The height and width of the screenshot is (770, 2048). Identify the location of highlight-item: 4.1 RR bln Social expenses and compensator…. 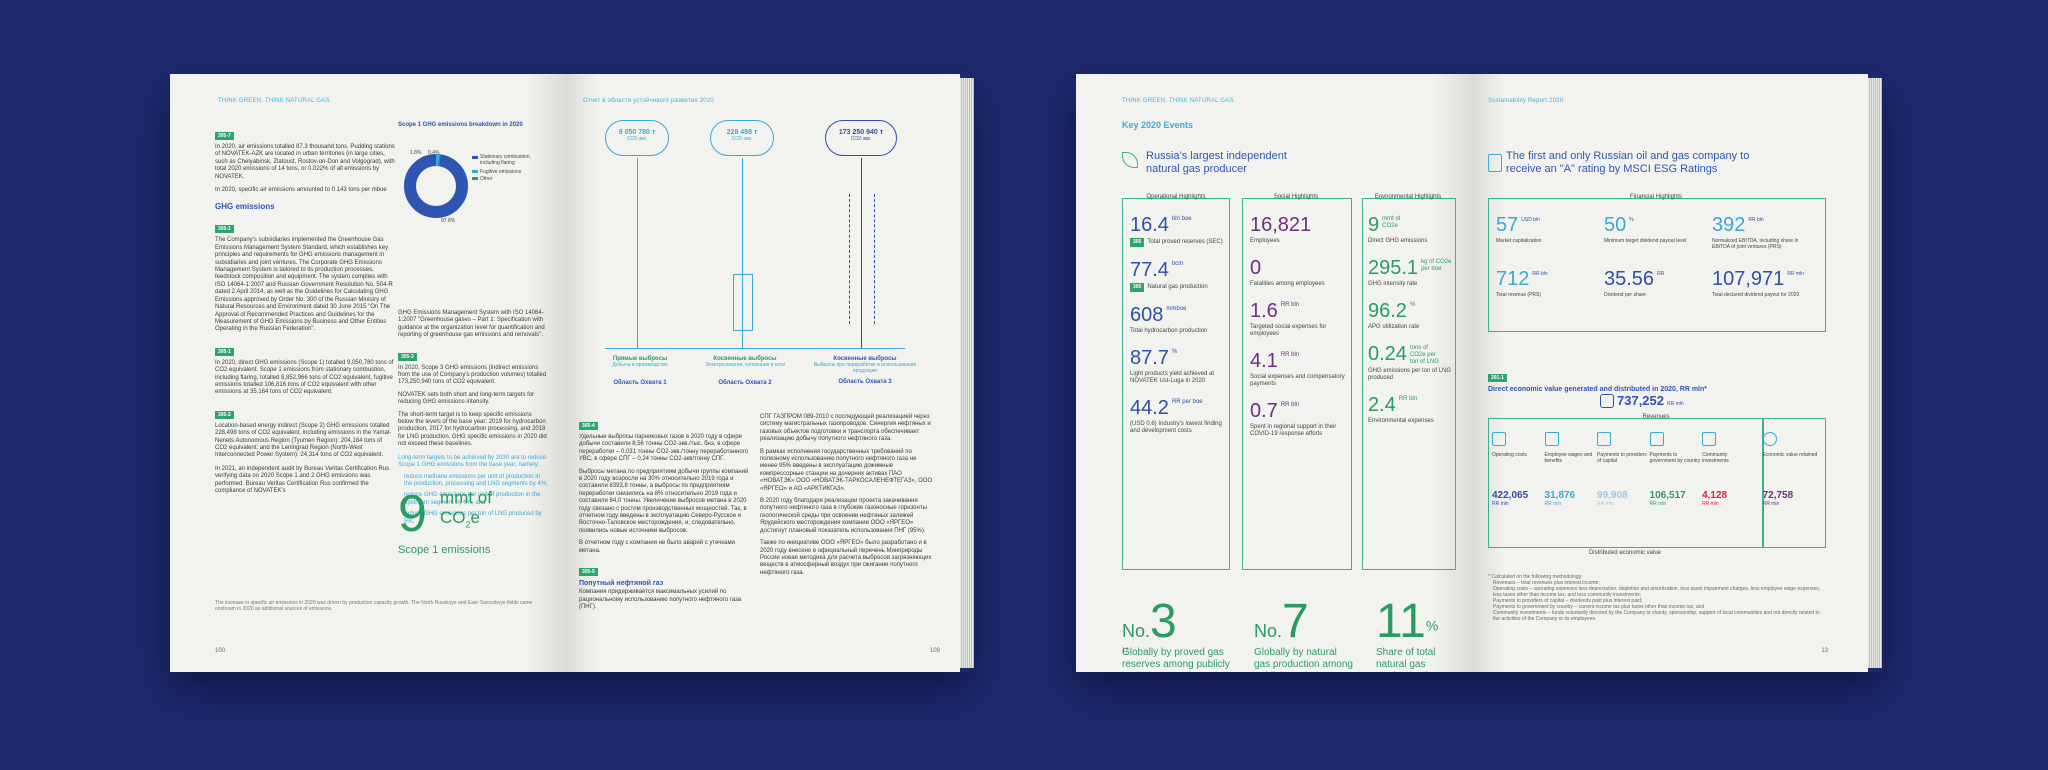
(1299, 369).